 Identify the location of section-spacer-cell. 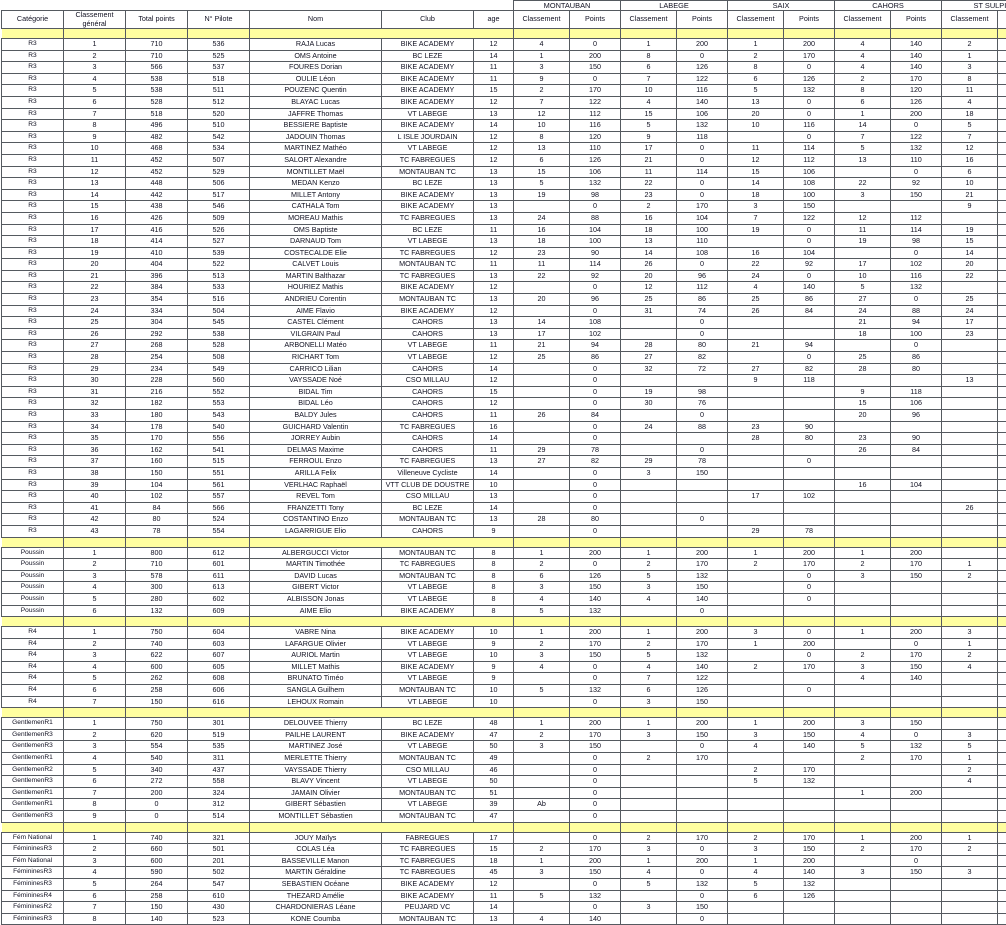
(428, 34).